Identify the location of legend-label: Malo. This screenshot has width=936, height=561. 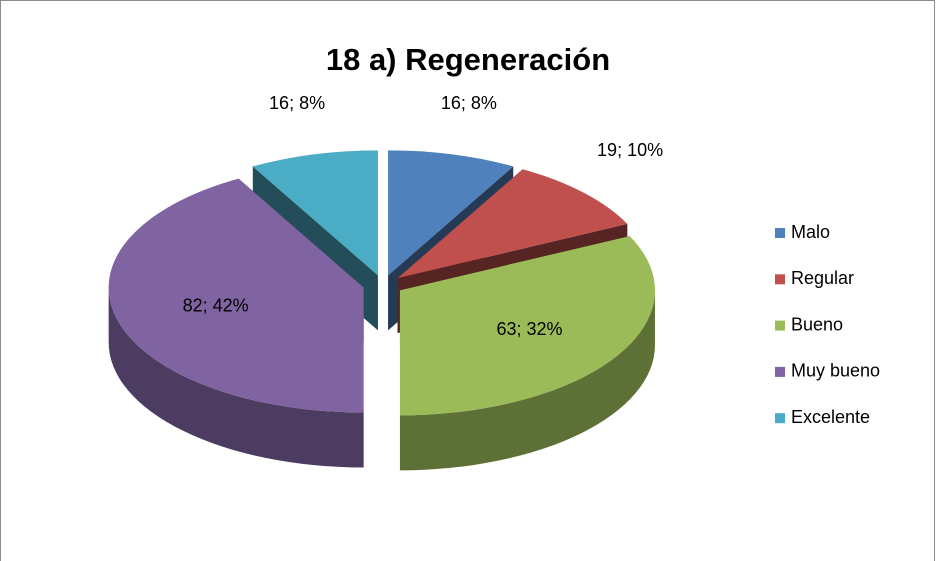
(810, 232).